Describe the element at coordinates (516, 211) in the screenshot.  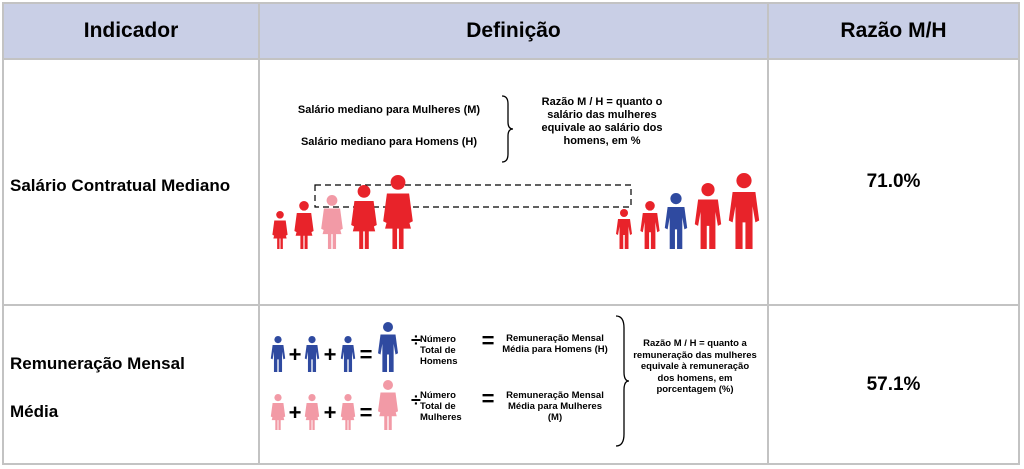
I see `people-illustration` at that location.